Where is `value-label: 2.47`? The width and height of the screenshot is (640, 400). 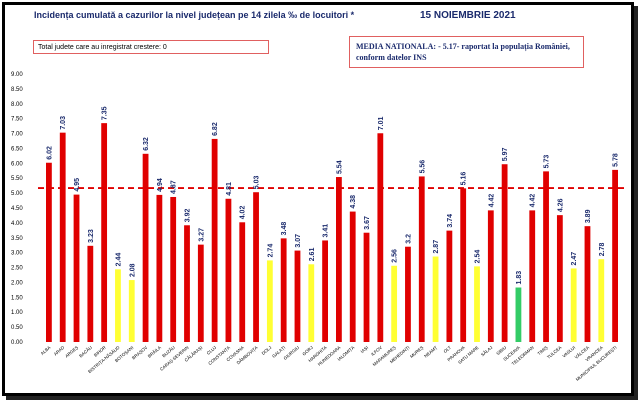 value-label: 2.47 is located at coordinates (574, 259).